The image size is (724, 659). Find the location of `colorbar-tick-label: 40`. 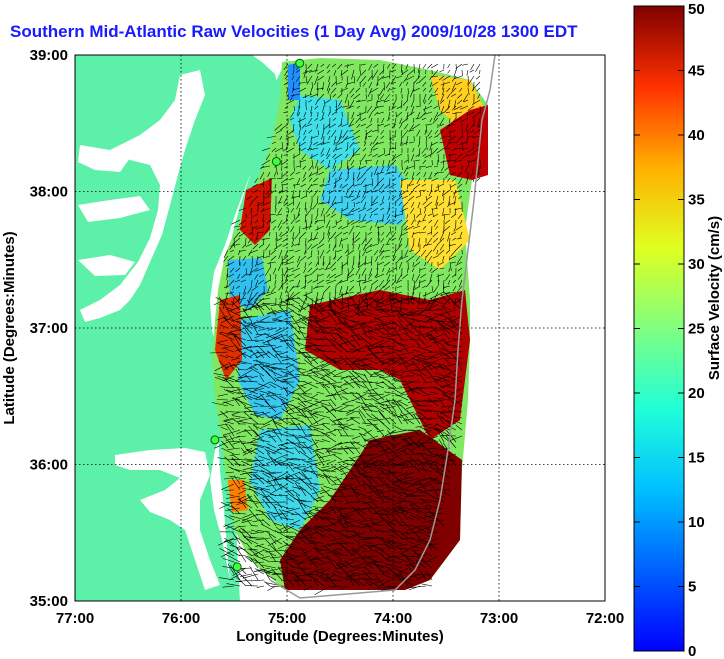

colorbar-tick-label: 40 is located at coordinates (696, 135).